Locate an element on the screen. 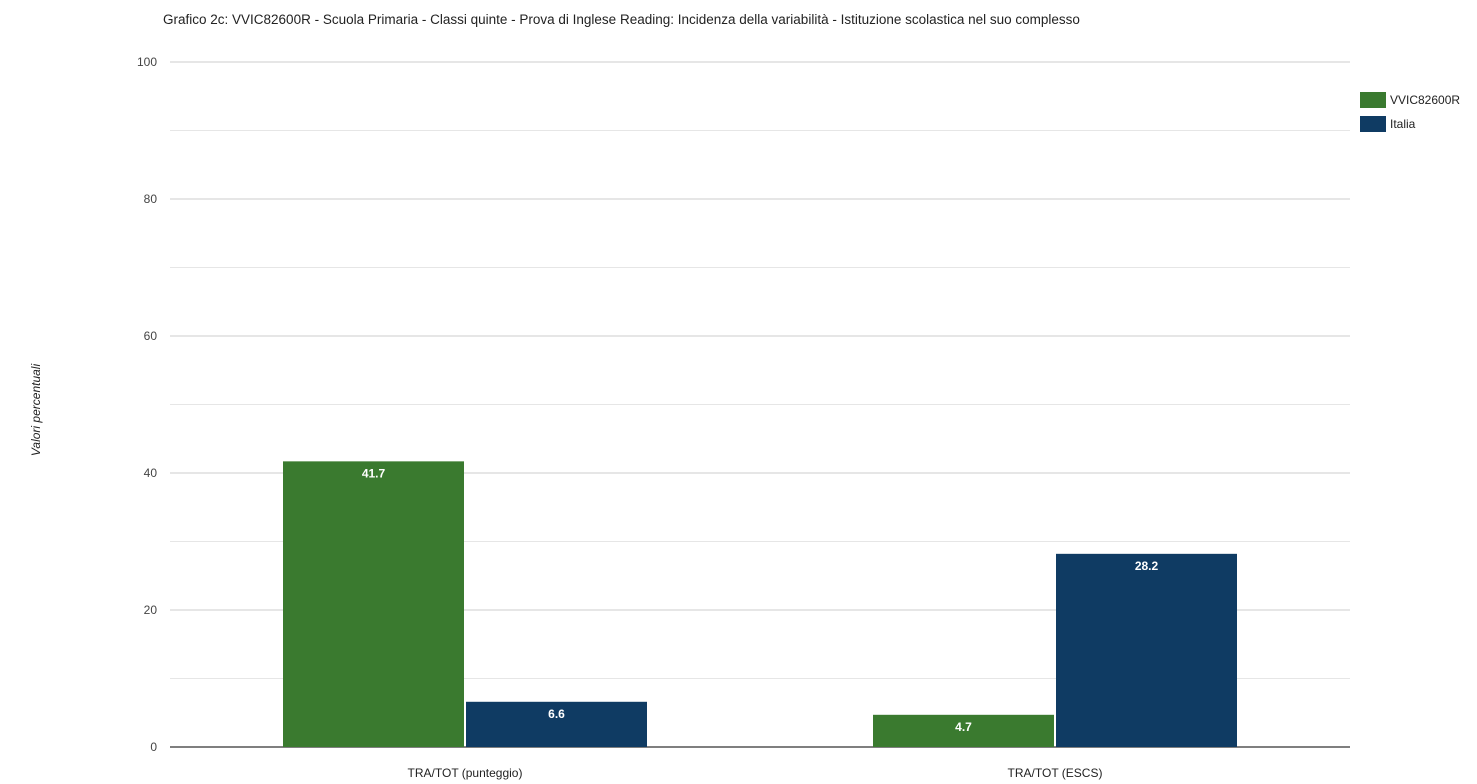 The height and width of the screenshot is (784, 1477). legend-label-italia: Italia is located at coordinates (1403, 124).